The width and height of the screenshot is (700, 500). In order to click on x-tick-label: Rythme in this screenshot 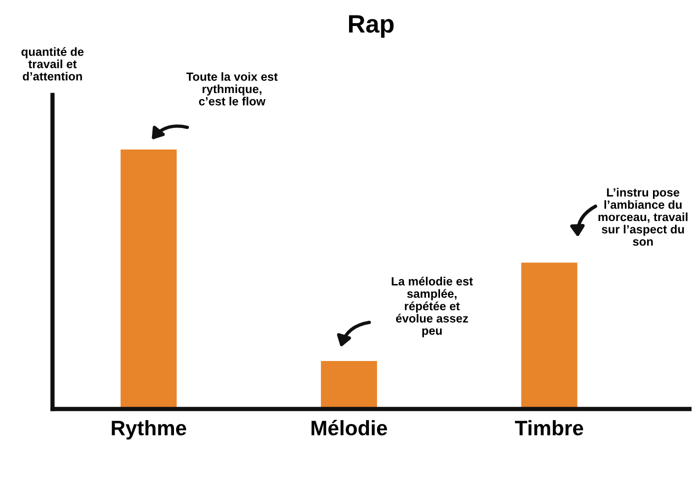, I will do `click(149, 430)`.